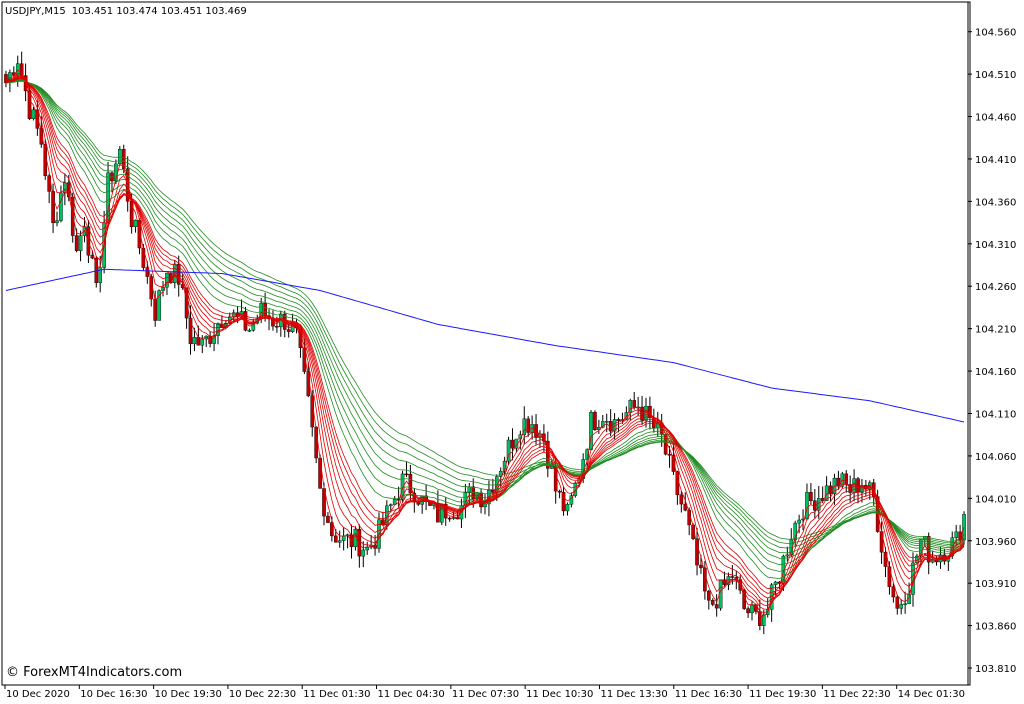 This screenshot has width=1024, height=704. I want to click on time-tick-label: 11 Dec 10:30, so click(559, 694).